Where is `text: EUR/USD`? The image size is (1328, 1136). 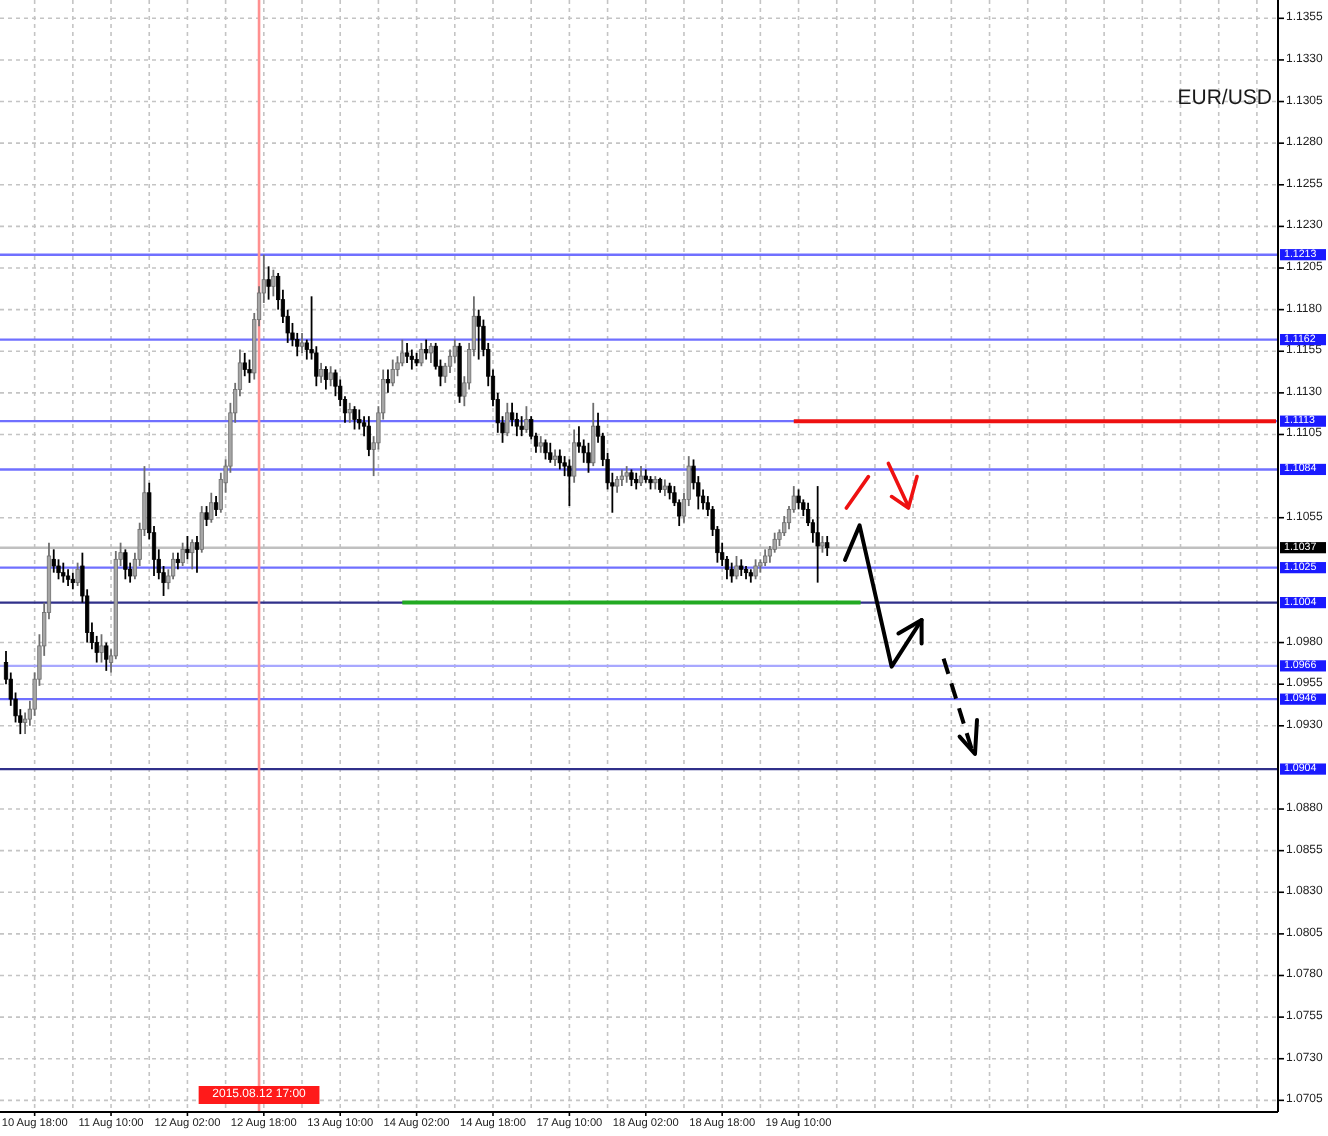
text: EUR/USD is located at coordinates (1225, 98).